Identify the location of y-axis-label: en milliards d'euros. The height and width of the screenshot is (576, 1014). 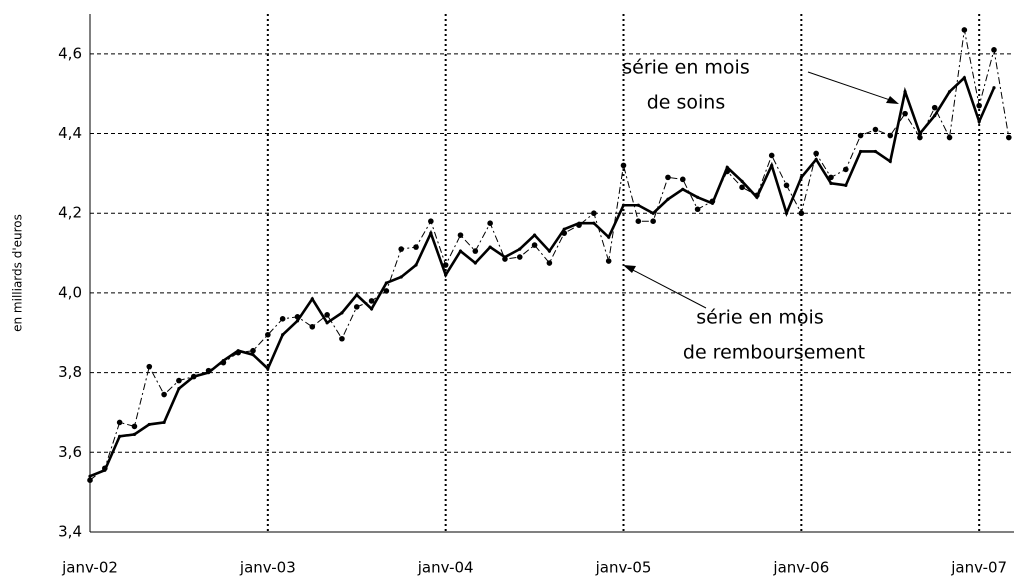
(18, 273).